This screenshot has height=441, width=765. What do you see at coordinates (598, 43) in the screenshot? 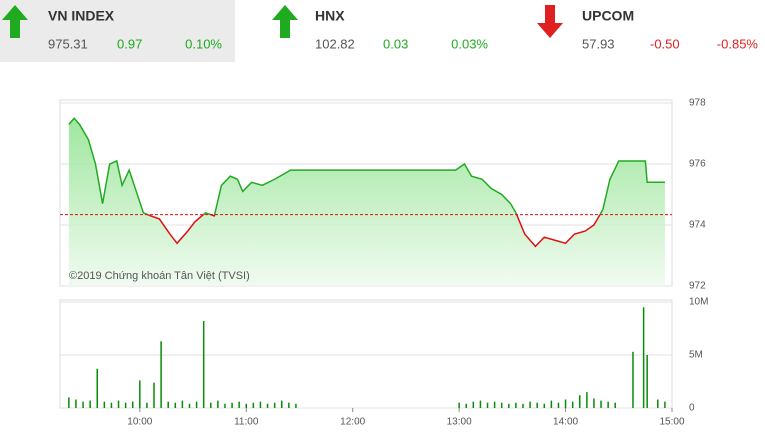
I see `index-price: 57.93` at bounding box center [598, 43].